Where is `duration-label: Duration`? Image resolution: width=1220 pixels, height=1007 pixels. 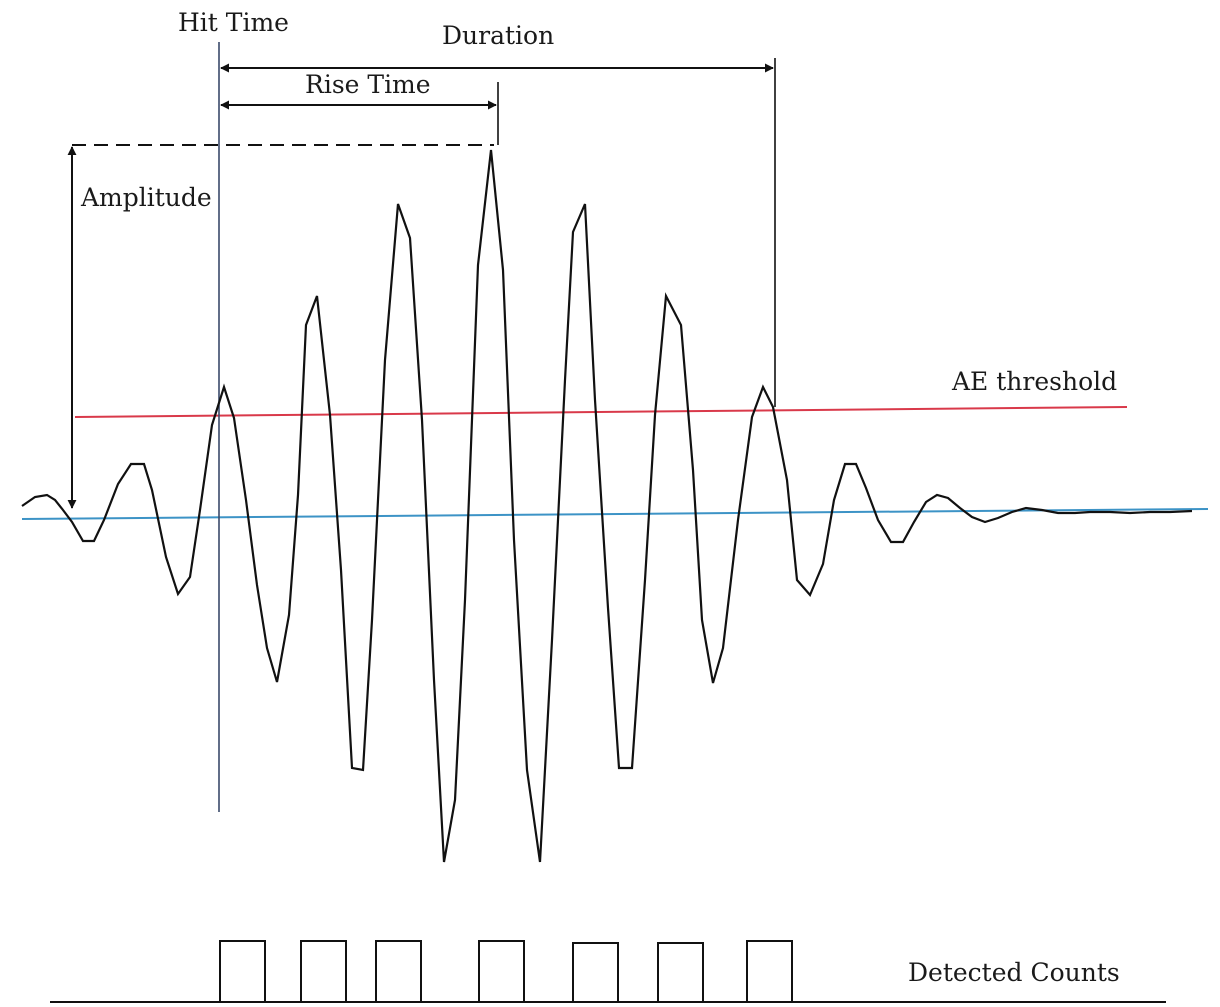
duration-label: Duration is located at coordinates (498, 35).